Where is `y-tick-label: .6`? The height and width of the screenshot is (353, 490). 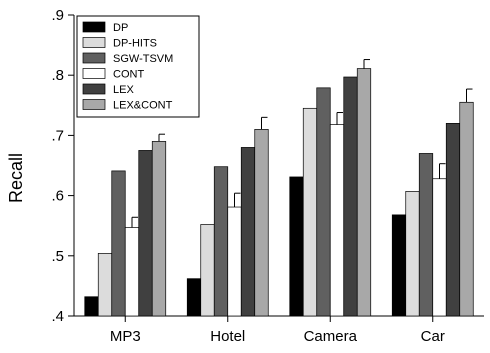 y-tick-label: .6 is located at coordinates (57, 196).